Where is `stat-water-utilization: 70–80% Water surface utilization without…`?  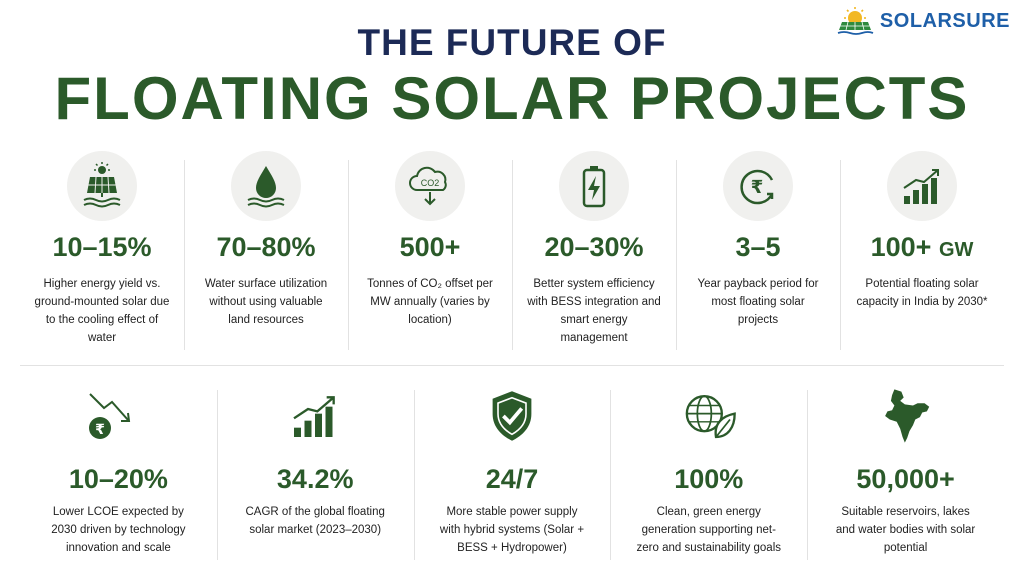
stat-water-utilization: 70–80% Water surface utilization without… is located at coordinates (266, 255).